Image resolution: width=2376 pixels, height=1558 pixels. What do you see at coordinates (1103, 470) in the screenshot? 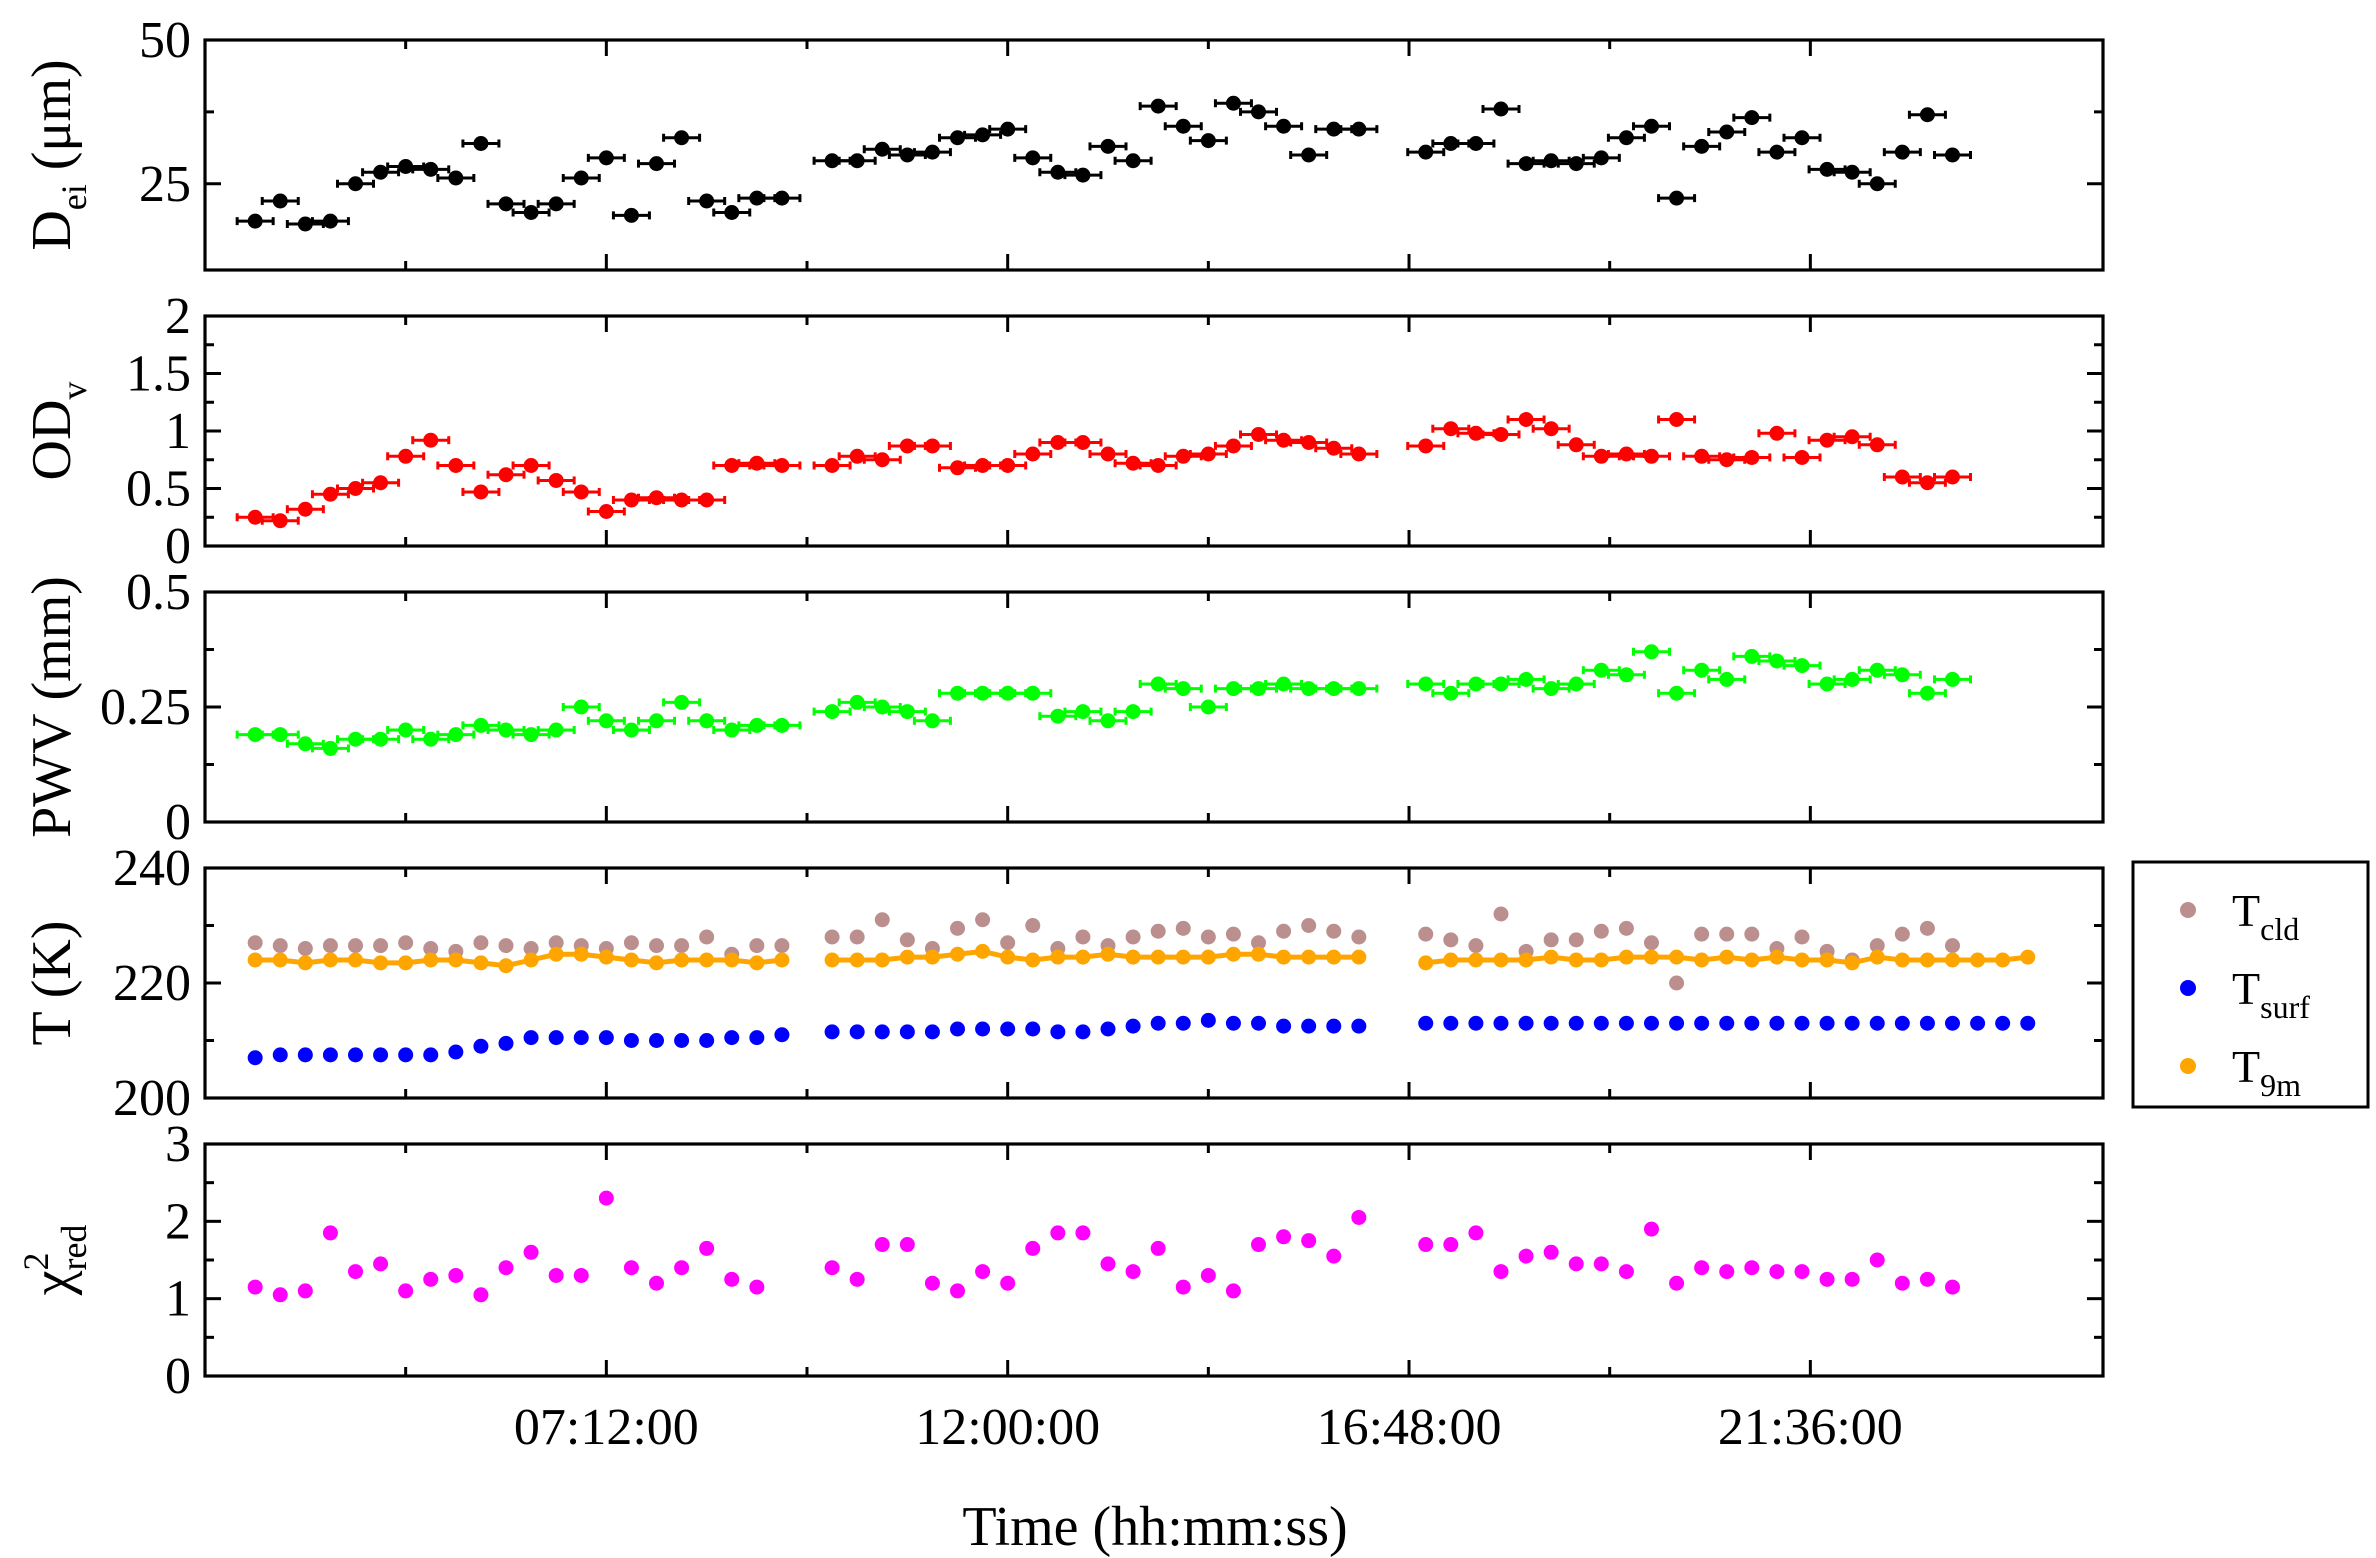
I see `series-ODv` at bounding box center [1103, 470].